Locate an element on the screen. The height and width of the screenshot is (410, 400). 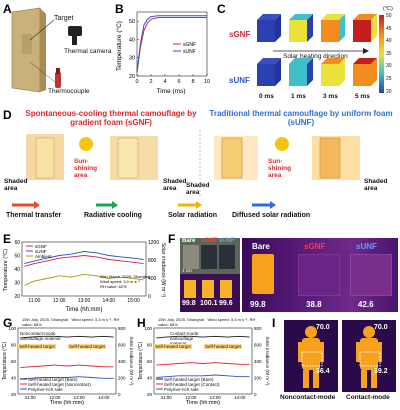
shaded-label-4: Shaded area is located at coordinates (376, 185).